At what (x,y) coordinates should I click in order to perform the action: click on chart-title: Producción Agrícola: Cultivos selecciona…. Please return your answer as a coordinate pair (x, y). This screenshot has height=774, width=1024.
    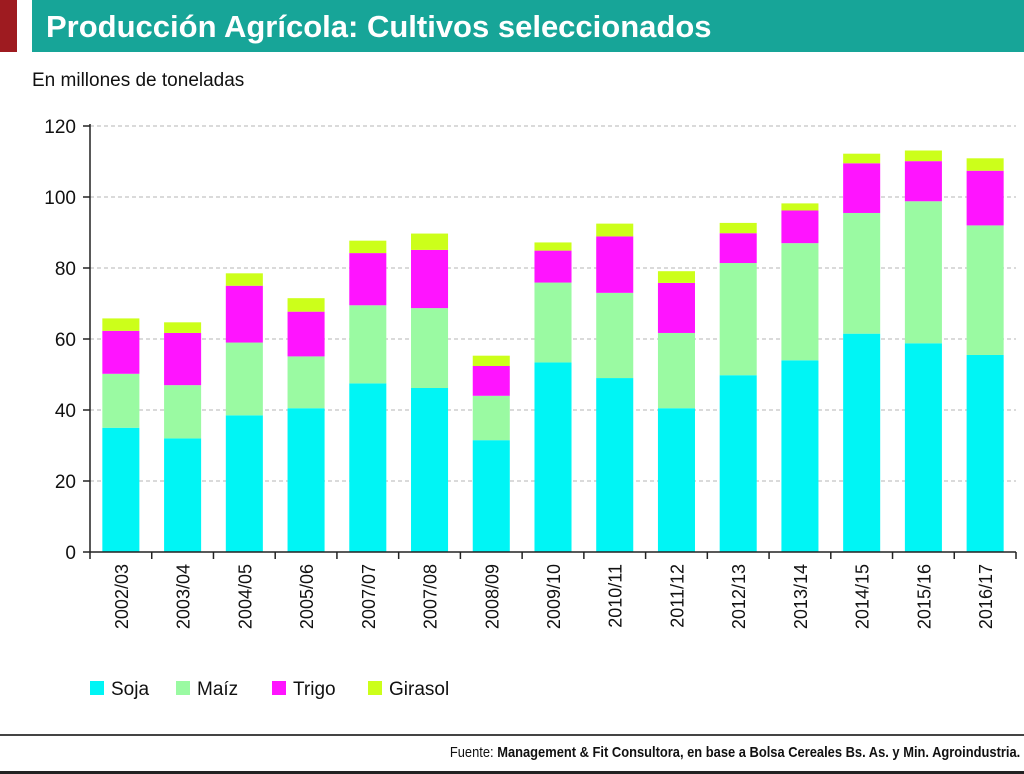
    Looking at the image, I should click on (379, 26).